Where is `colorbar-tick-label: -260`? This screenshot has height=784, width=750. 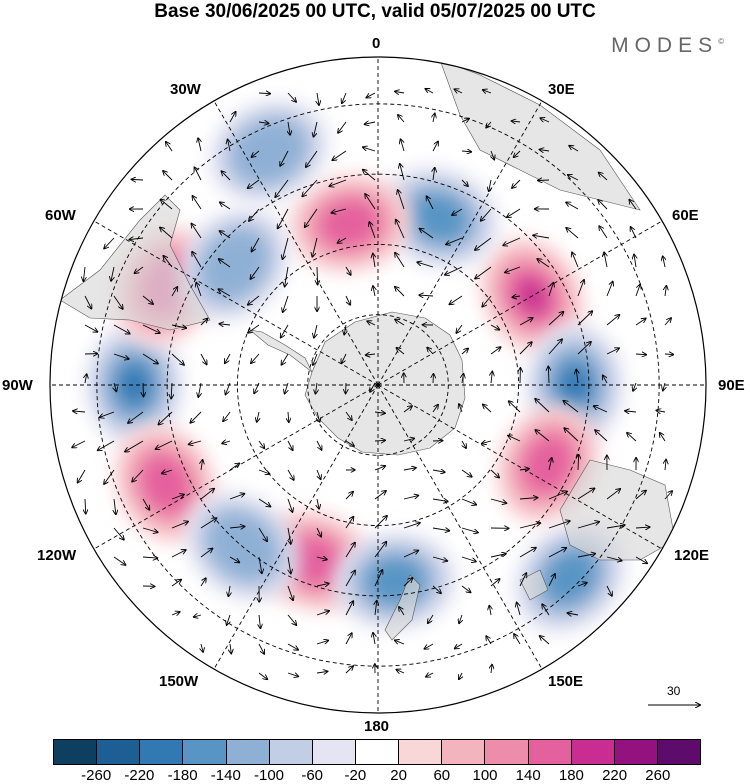 colorbar-tick-label: -260 is located at coordinates (96, 775).